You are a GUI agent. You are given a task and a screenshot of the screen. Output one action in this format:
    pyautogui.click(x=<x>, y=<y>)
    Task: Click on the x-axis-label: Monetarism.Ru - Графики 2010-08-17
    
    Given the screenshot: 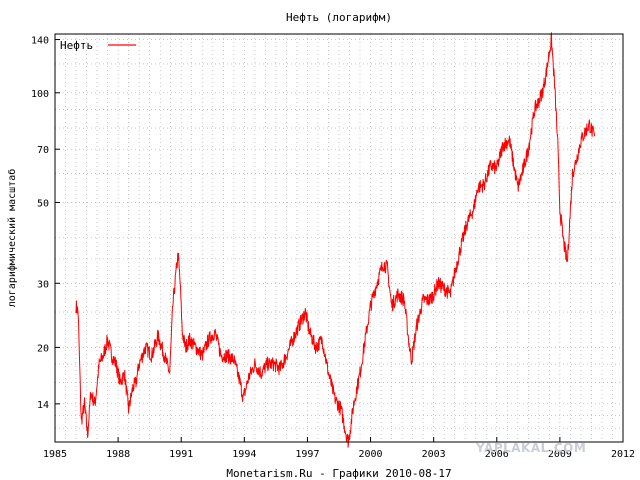 What is the action you would take?
    pyautogui.click(x=338, y=473)
    